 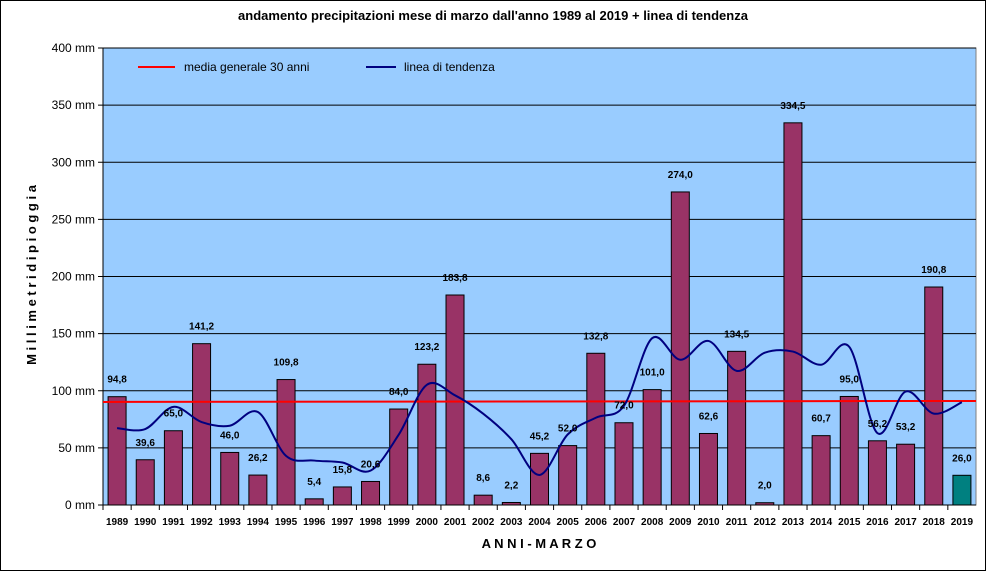 I want to click on x-tick-label: 2009, so click(x=680, y=522).